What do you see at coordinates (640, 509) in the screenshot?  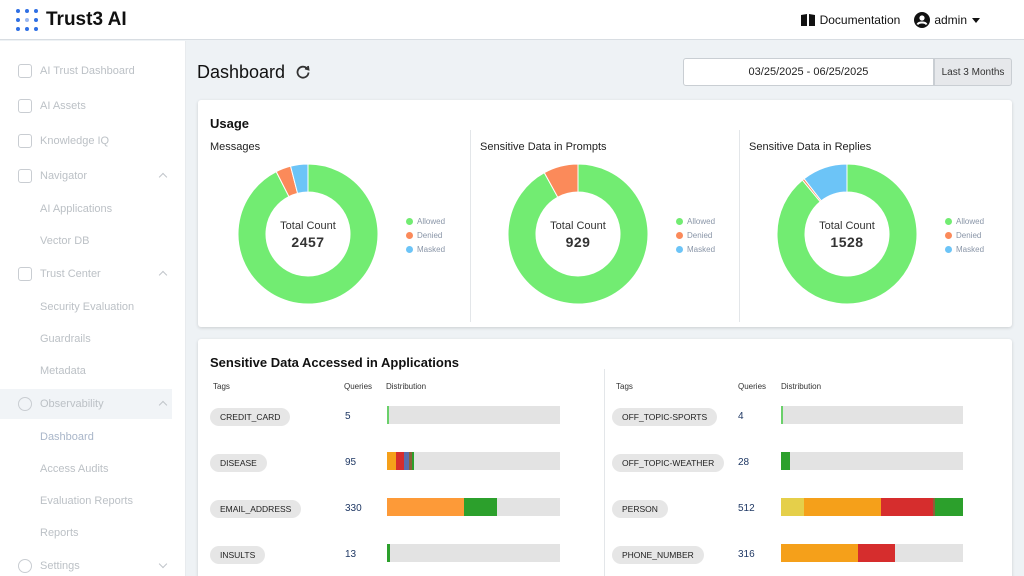 I see `tag-chip: PERSON` at bounding box center [640, 509].